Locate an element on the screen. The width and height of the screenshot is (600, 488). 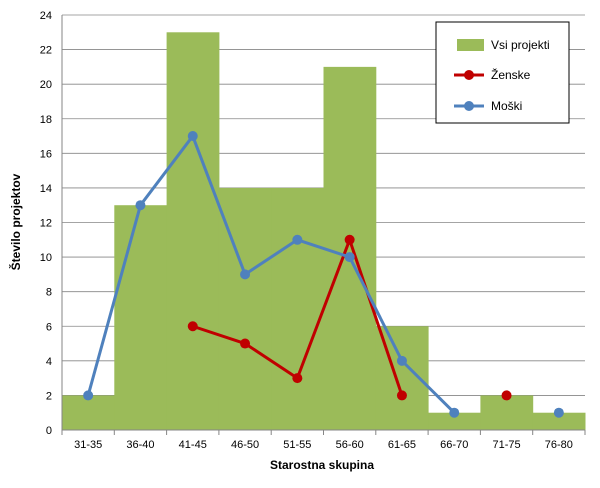
y-tick-label: 0 is located at coordinates (49, 431).